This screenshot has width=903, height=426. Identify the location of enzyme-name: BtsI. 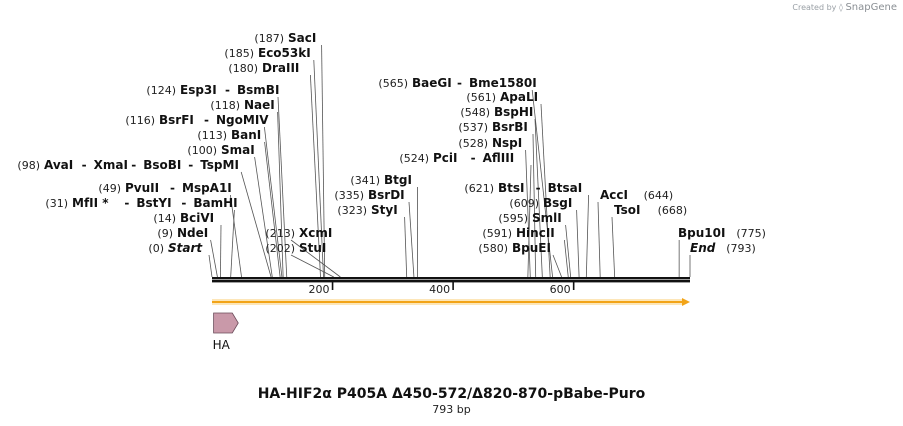
(511, 188).